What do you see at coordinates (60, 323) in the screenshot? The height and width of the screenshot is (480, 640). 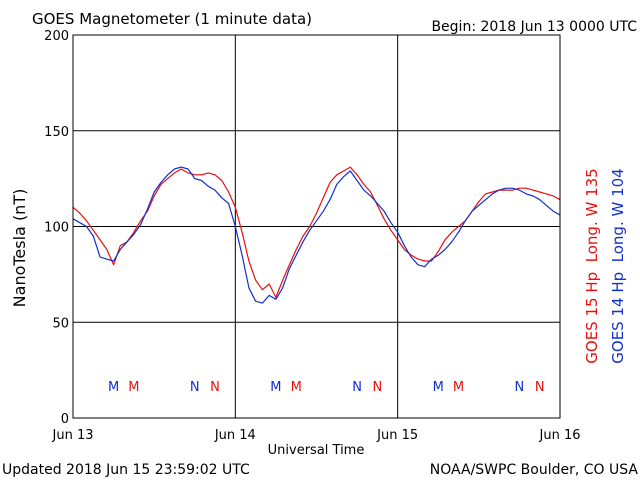 I see `y-tick-label: 50` at bounding box center [60, 323].